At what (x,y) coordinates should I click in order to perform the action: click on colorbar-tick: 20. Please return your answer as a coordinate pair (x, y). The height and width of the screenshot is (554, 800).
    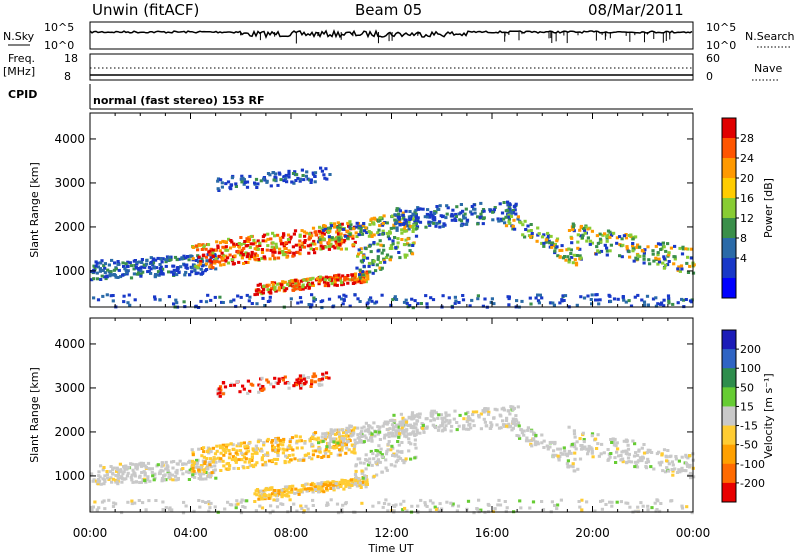
    Looking at the image, I should click on (747, 178).